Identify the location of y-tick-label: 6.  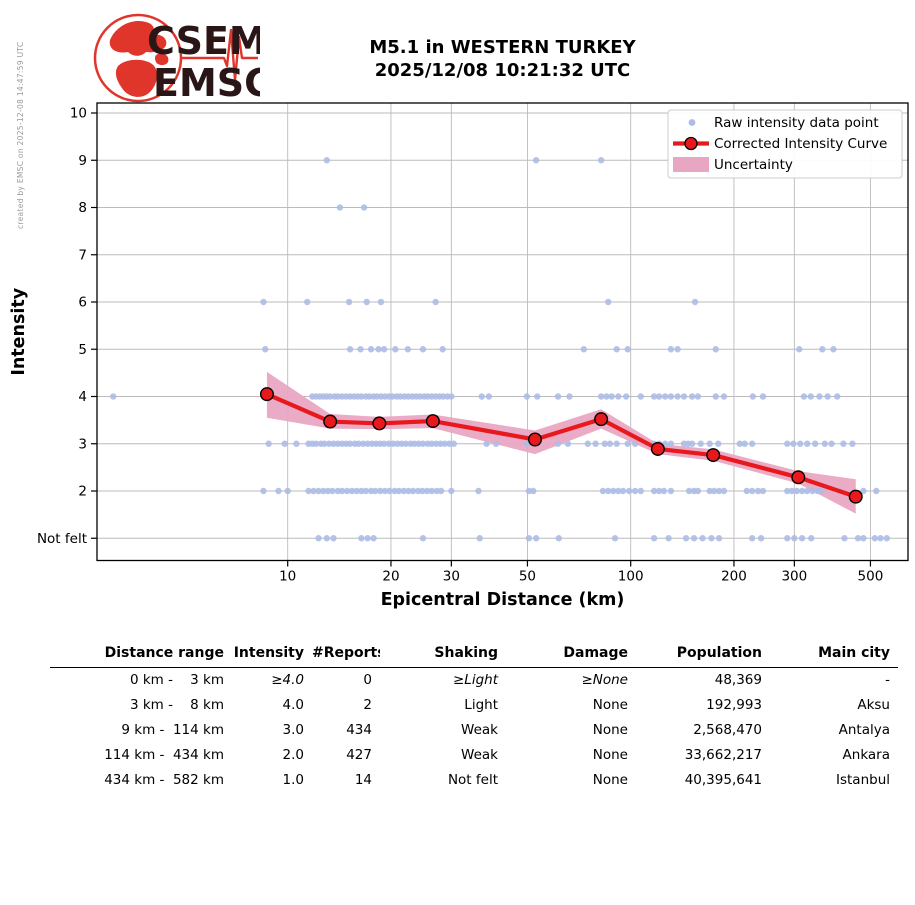
(82, 303).